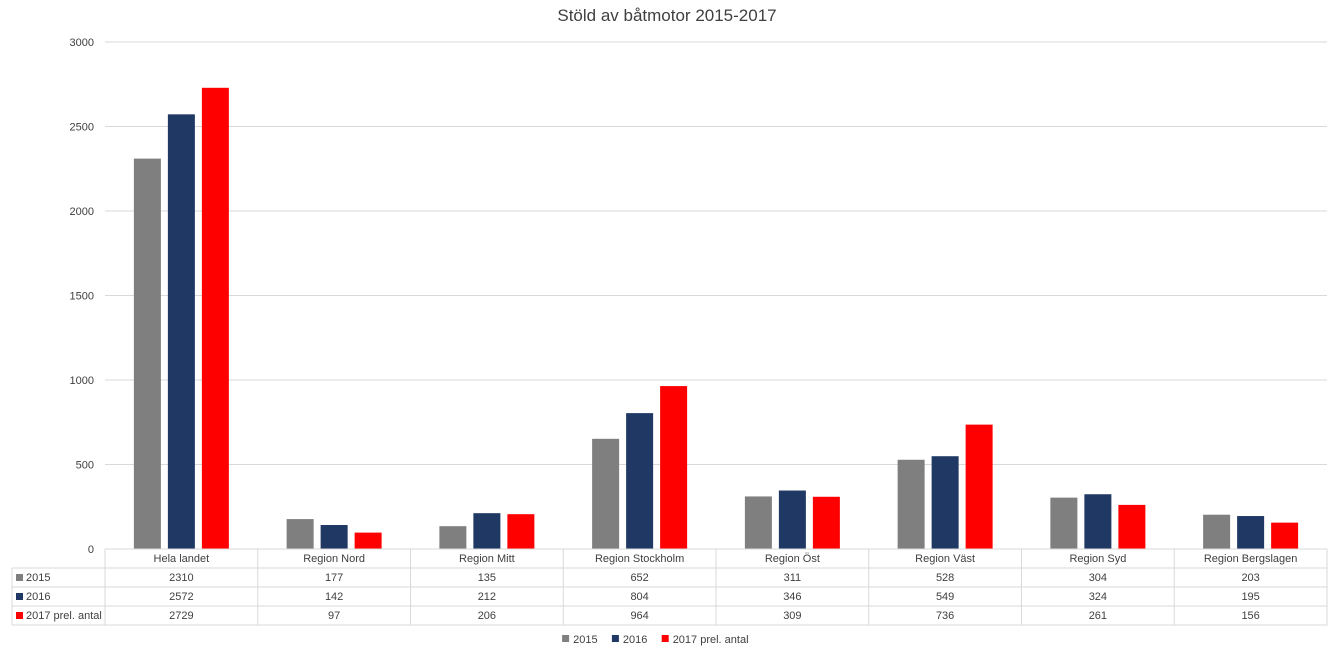 This screenshot has width=1334, height=656. I want to click on category-label: Region Nord, so click(334, 559).